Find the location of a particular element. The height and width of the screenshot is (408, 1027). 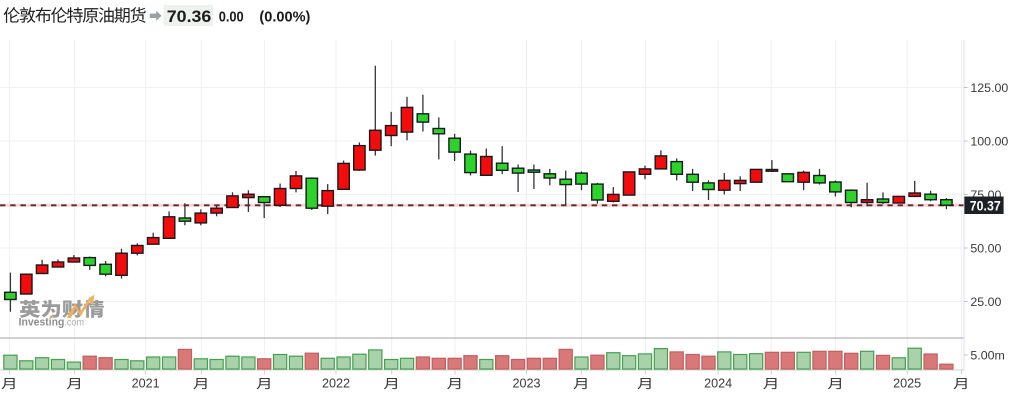

svg-text: 5.00m is located at coordinates (987, 355).